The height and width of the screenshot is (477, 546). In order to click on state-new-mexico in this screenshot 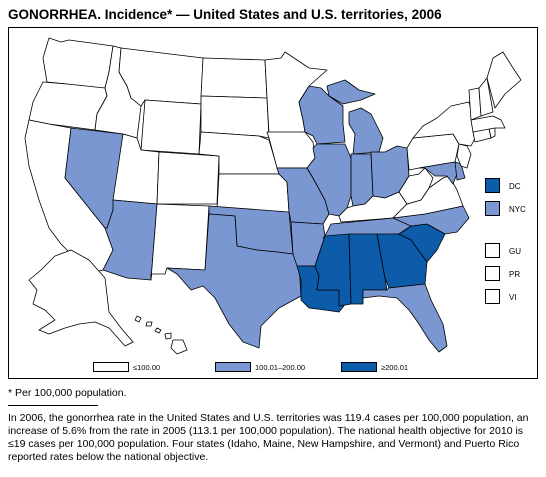, I will do `click(180, 242)`.